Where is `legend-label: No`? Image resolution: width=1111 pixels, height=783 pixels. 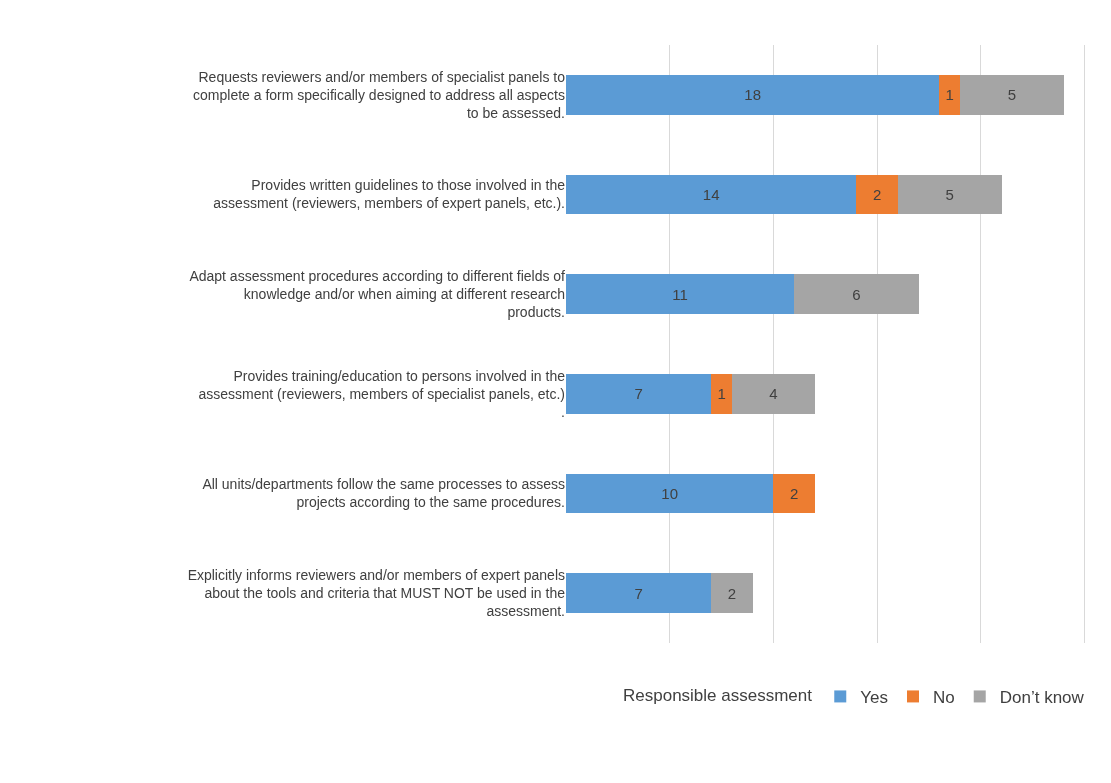
legend-label: No is located at coordinates (944, 698).